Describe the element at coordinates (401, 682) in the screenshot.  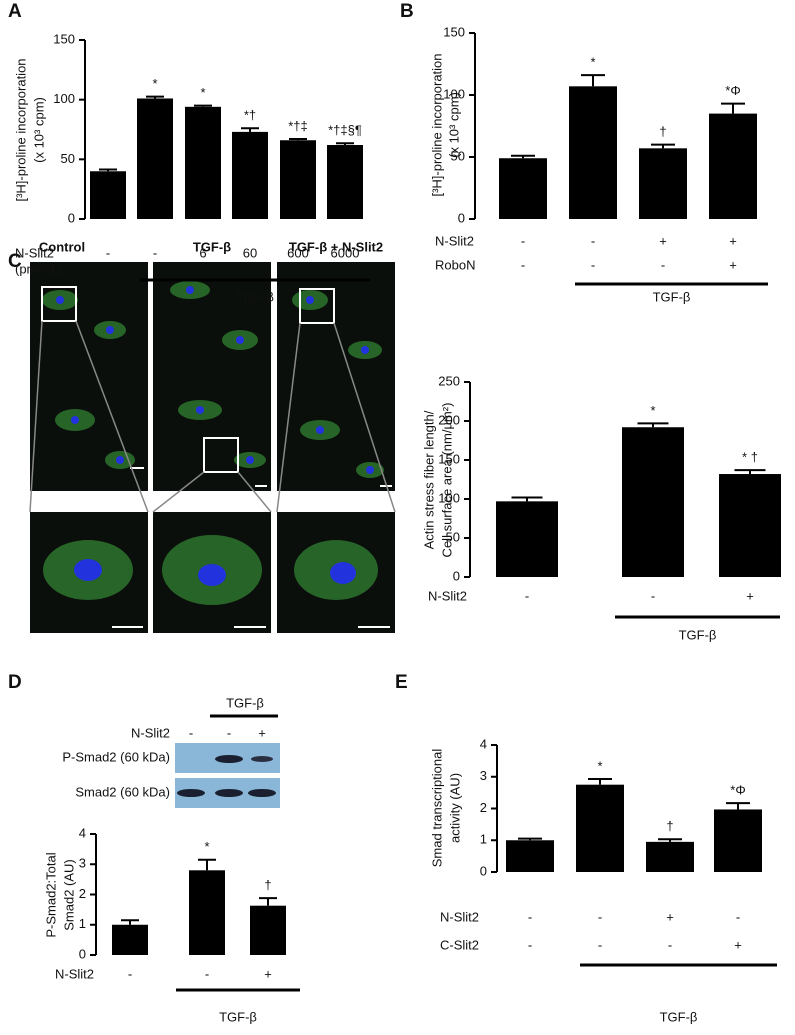
I see `panel-letter: E` at that location.